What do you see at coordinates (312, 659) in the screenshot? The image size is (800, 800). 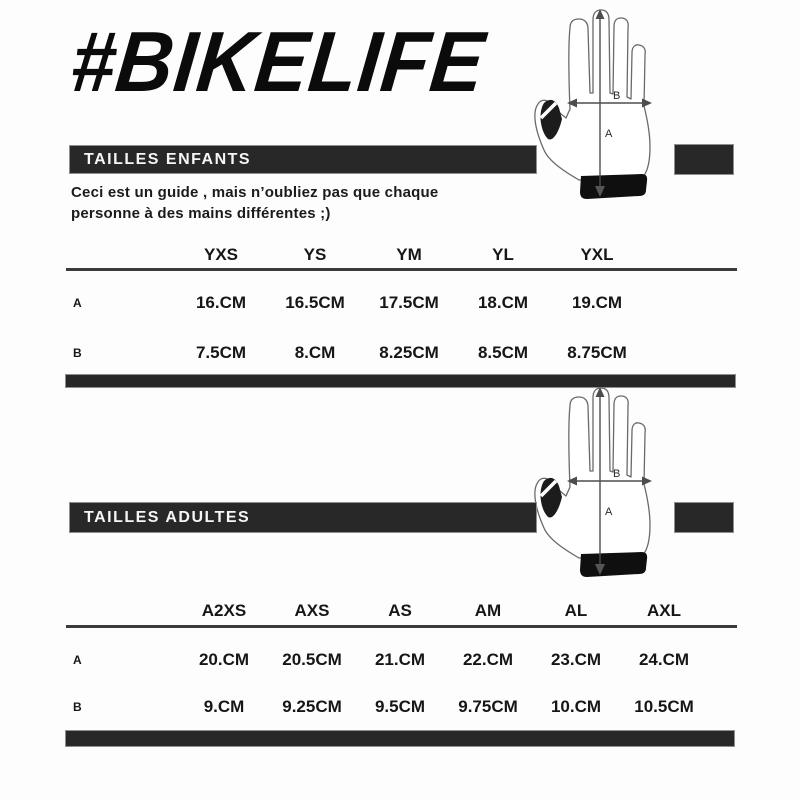 I see `size-value: 20.5CM` at bounding box center [312, 659].